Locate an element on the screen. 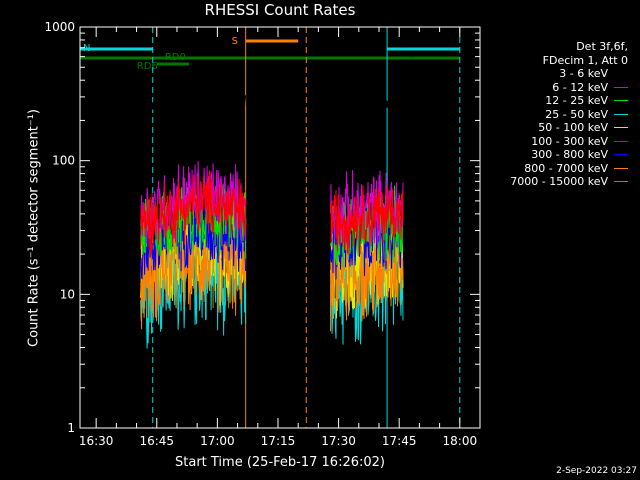  y-axis-label: Count Rate (s⁻¹ detector segment⁻¹) is located at coordinates (34, 228).